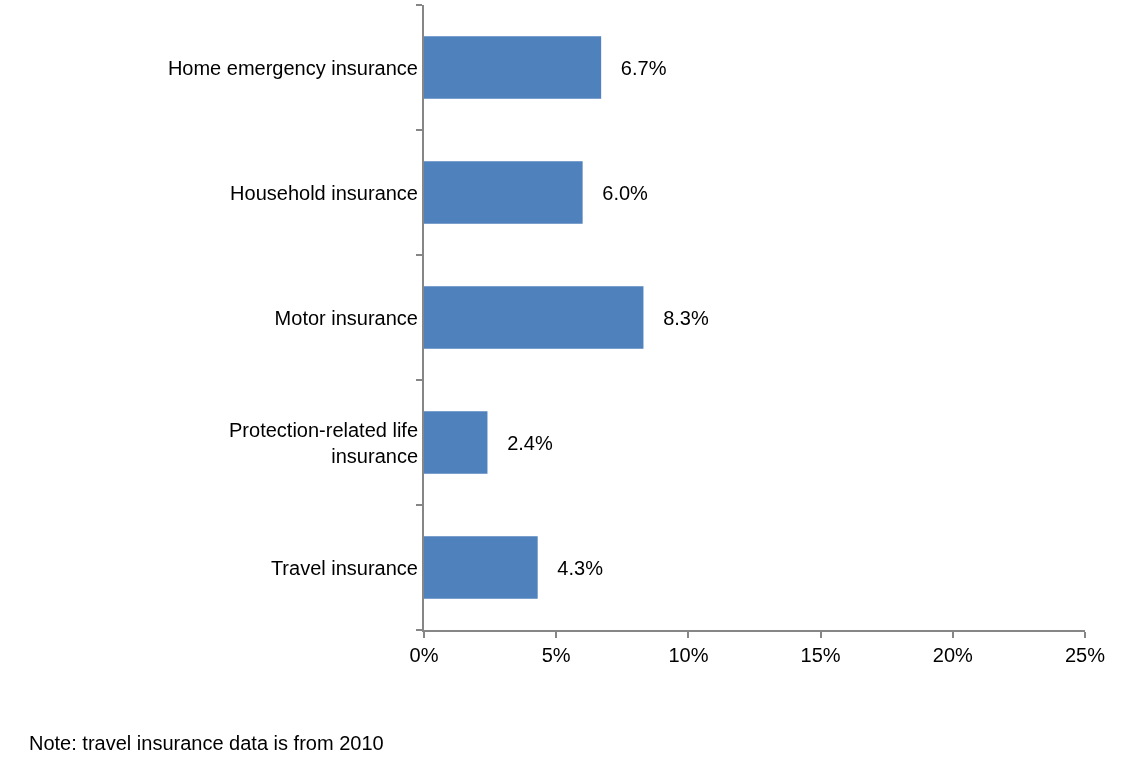 The width and height of the screenshot is (1146, 762). What do you see at coordinates (572, 567) in the screenshot?
I see `data-label: 4.3%` at bounding box center [572, 567].